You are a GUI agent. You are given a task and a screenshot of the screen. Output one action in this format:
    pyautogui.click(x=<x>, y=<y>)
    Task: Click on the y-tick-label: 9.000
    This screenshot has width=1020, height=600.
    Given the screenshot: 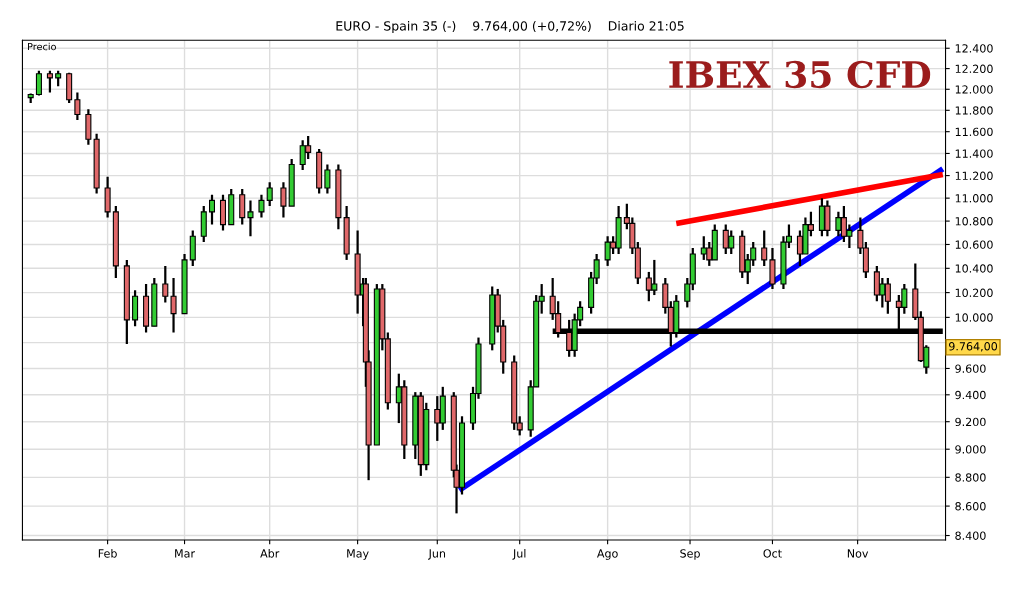 What is the action you would take?
    pyautogui.click(x=970, y=449)
    